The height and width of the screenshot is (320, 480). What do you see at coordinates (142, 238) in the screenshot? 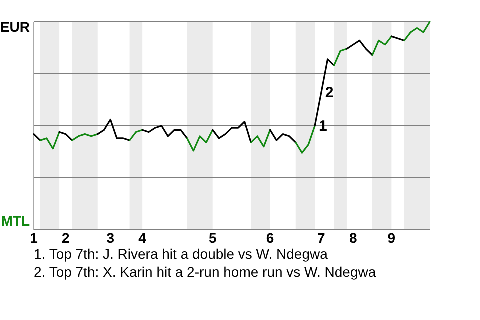
I see `x-tick-label: 4` at bounding box center [142, 238].